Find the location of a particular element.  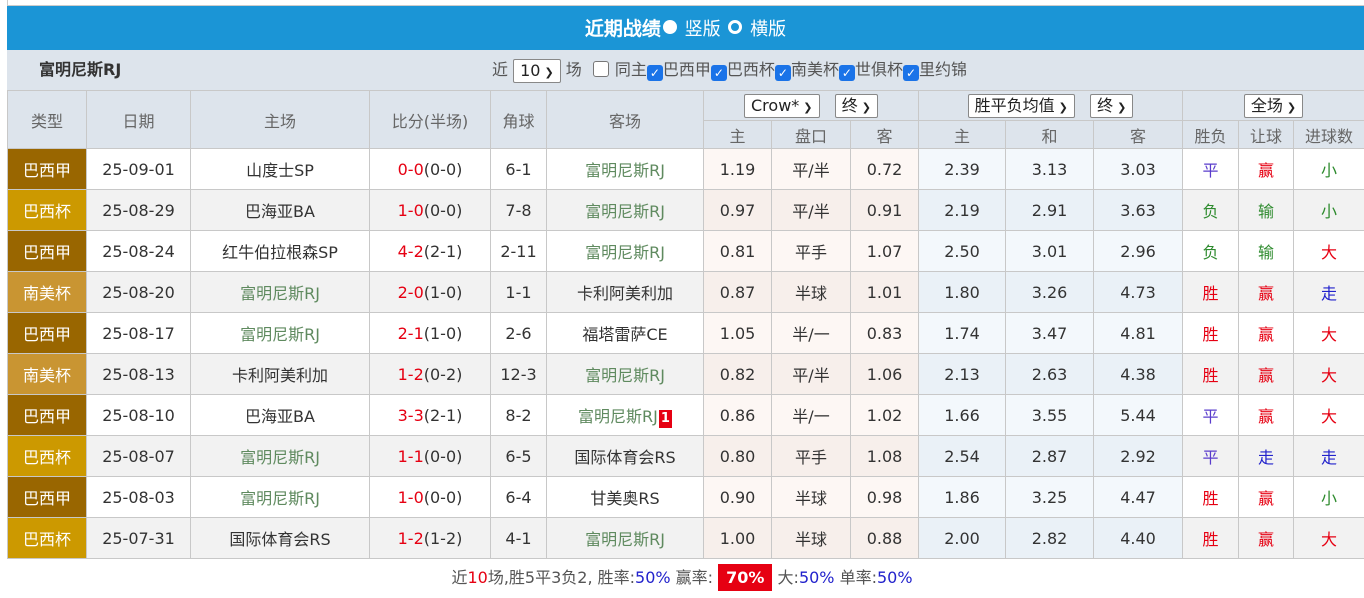

score-cell: 1-2(0-2) is located at coordinates (430, 374).